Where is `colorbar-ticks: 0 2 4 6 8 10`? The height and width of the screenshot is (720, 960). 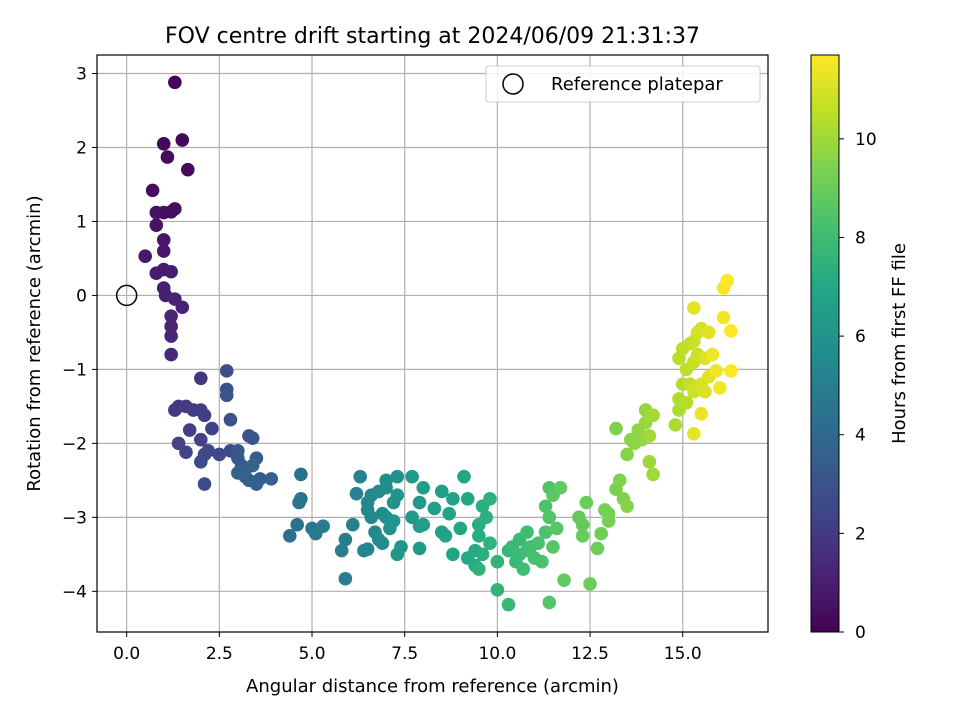
colorbar-ticks: 0 2 4 6 8 10 is located at coordinates (858, 386).